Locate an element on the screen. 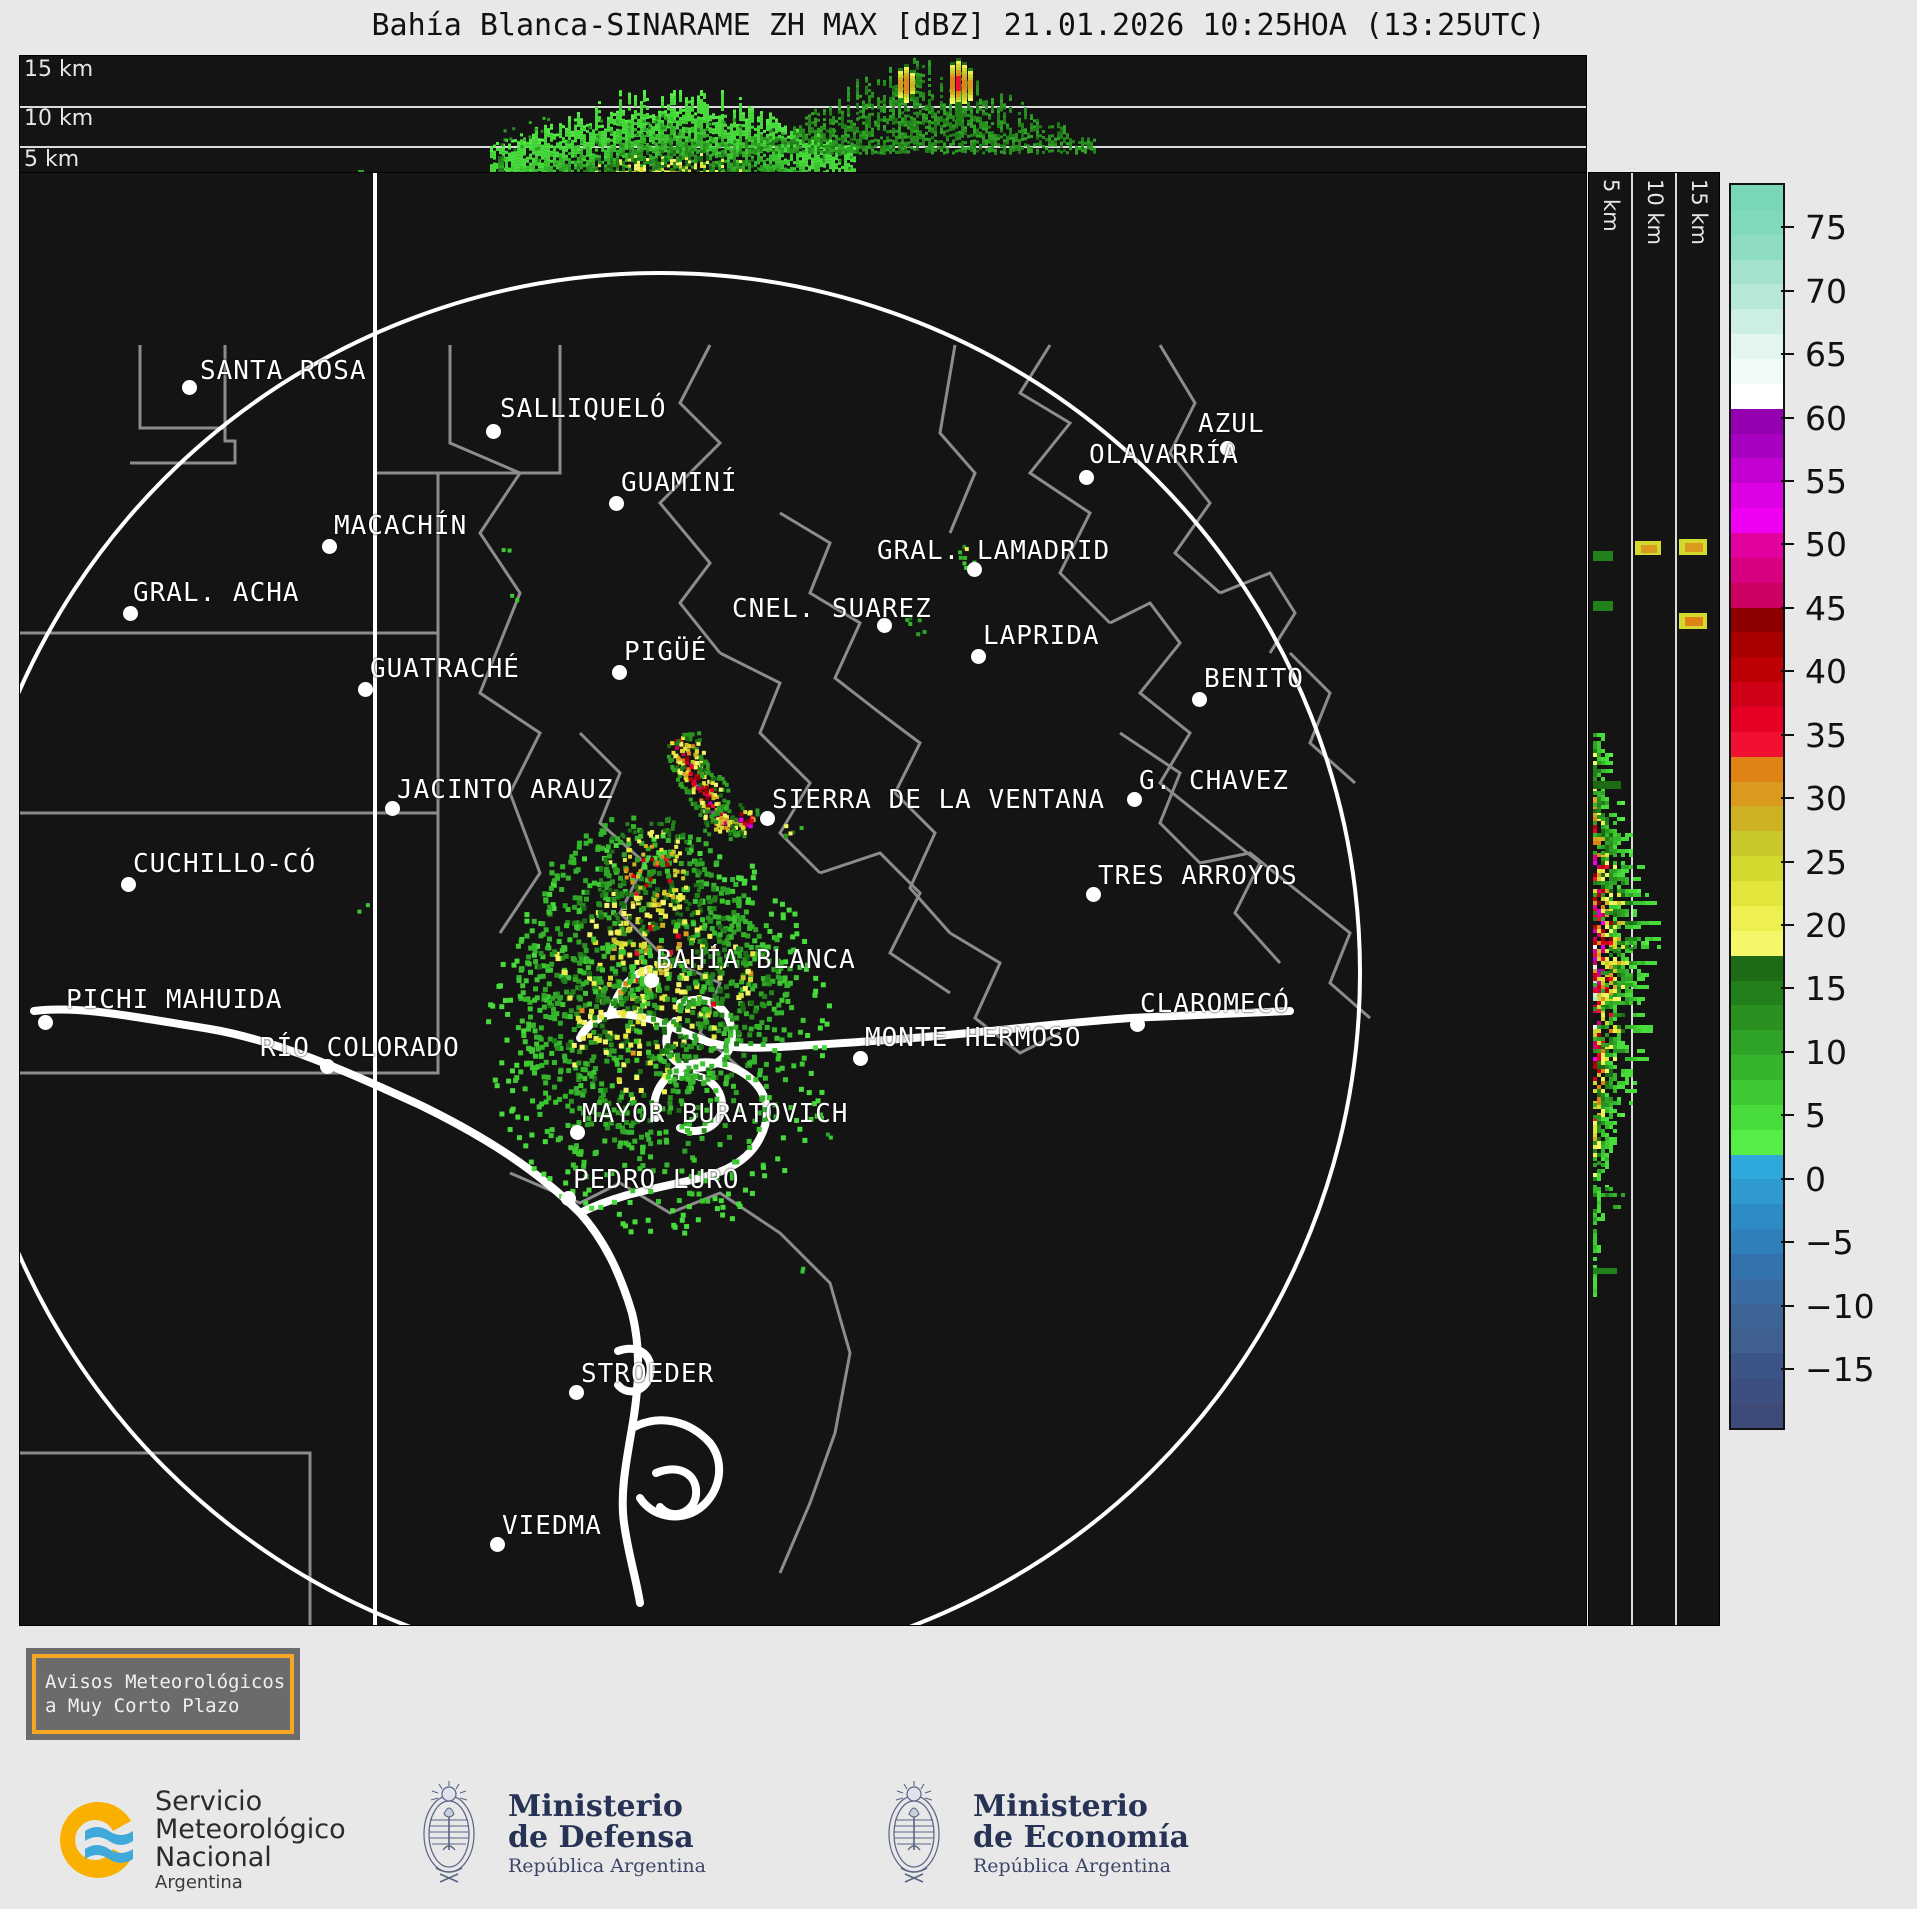 The height and width of the screenshot is (1909, 1917). height-line-5km-v is located at coordinates (1632, 899).